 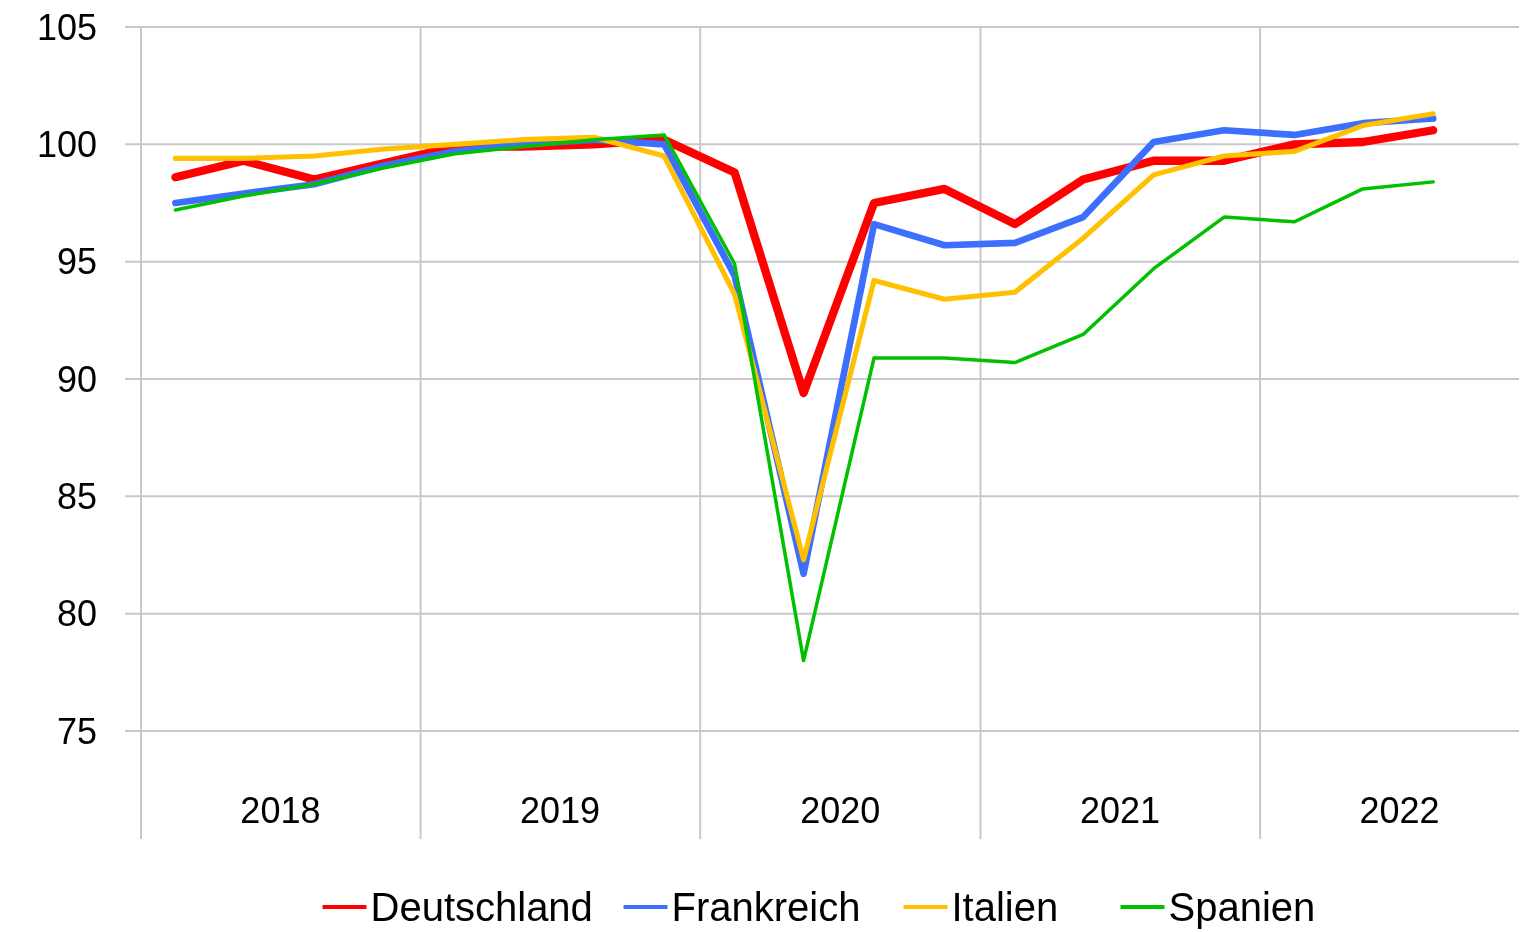 What do you see at coordinates (76, 731) in the screenshot?
I see `y-tick-label: 75` at bounding box center [76, 731].